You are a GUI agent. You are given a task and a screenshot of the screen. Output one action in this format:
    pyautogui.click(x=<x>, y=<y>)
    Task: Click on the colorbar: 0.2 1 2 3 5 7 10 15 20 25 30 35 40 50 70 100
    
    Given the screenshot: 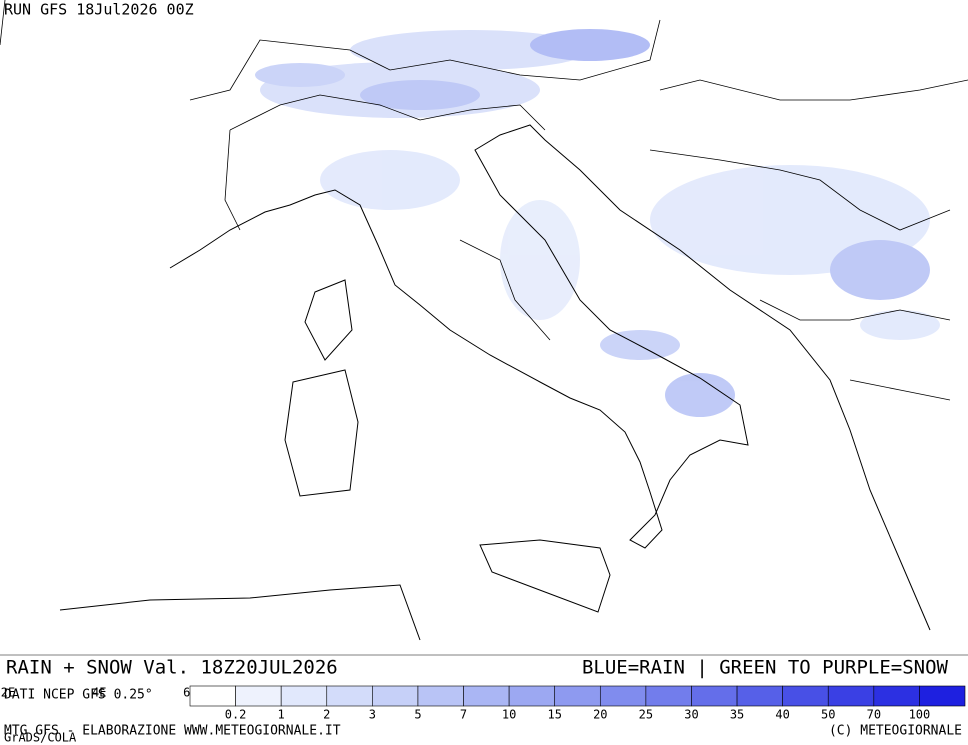 What is the action you would take?
    pyautogui.click(x=577, y=703)
    